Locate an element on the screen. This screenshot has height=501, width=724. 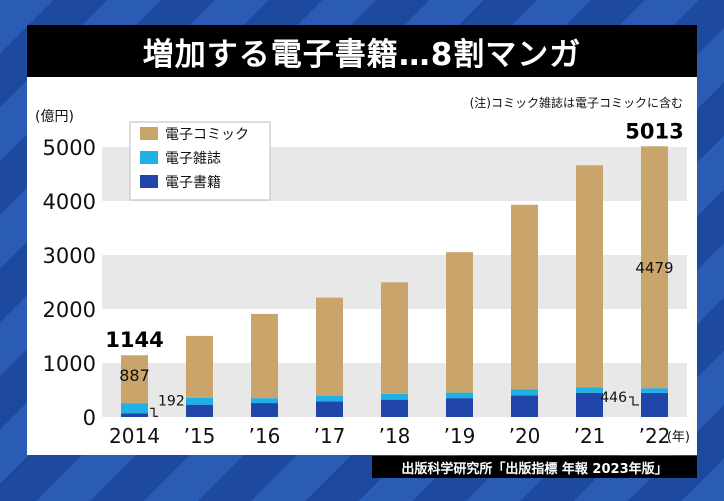
legend-label: 電子雑誌 is located at coordinates (193, 159).